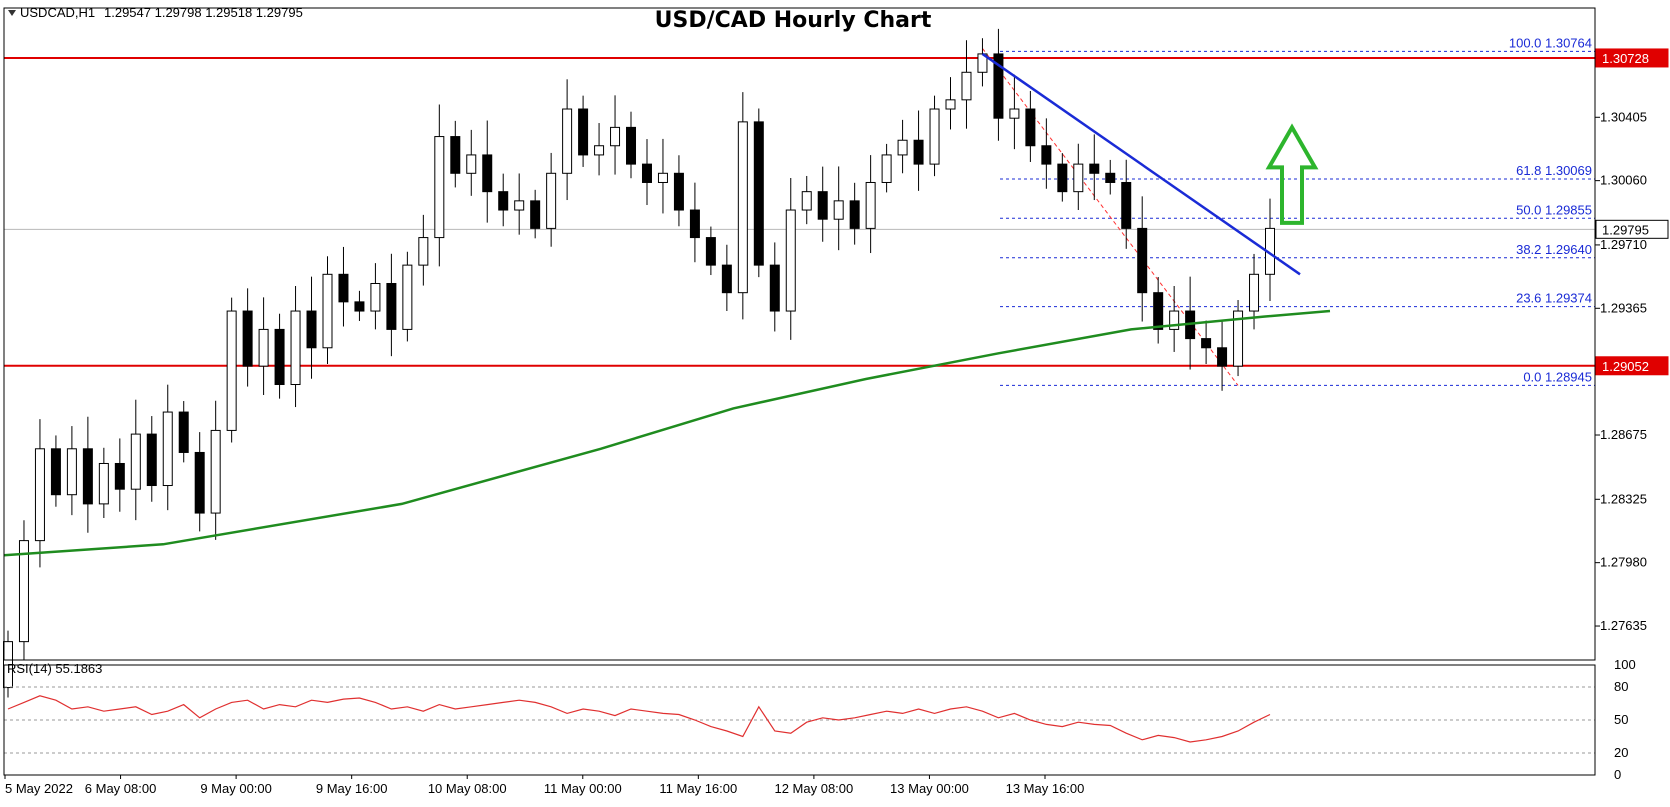 The width and height of the screenshot is (1670, 807). Describe the element at coordinates (1045, 788) in the screenshot. I see `time-tick-label: 13 May 16:00` at that location.